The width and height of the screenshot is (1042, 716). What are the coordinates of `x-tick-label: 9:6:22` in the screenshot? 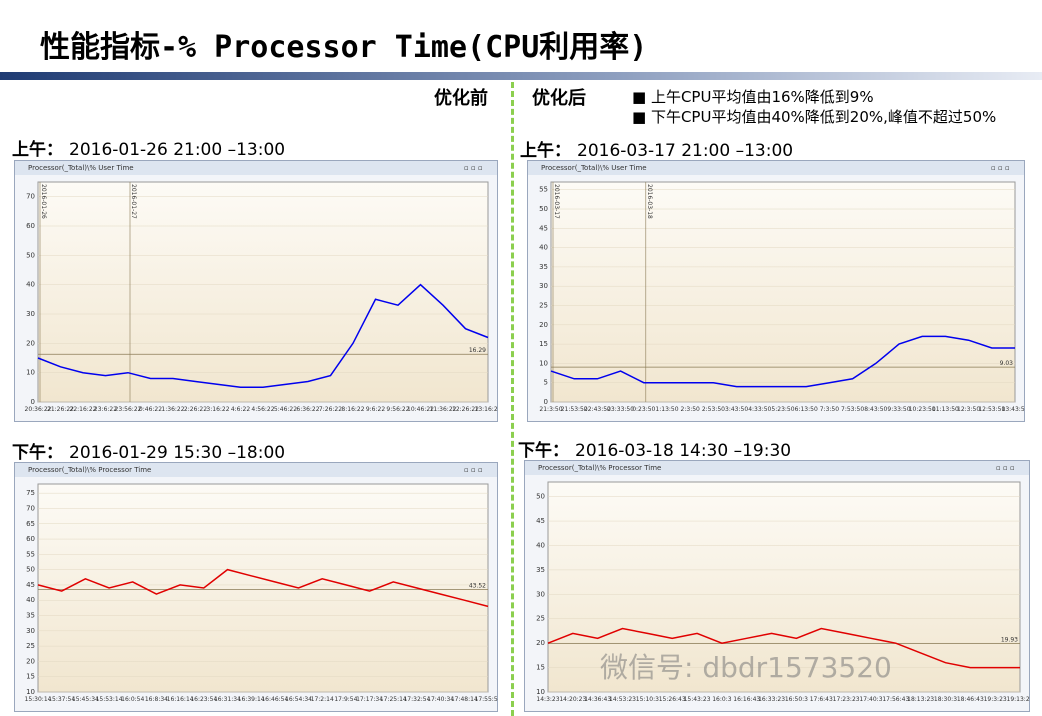 It's located at (375, 409).